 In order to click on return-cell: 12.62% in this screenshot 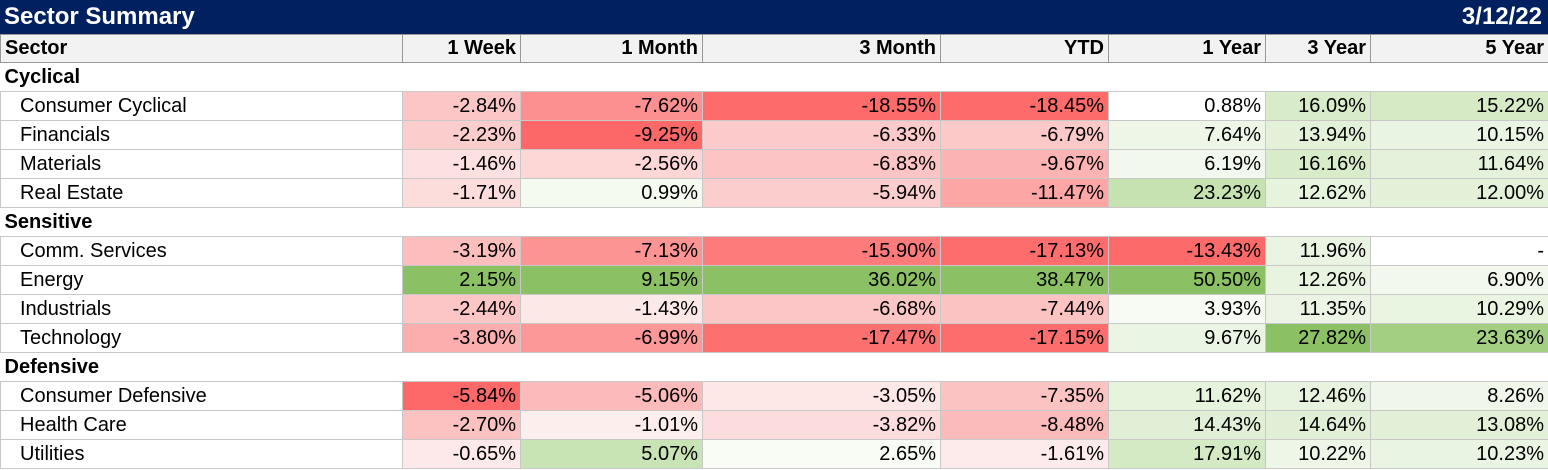, I will do `click(1318, 193)`.